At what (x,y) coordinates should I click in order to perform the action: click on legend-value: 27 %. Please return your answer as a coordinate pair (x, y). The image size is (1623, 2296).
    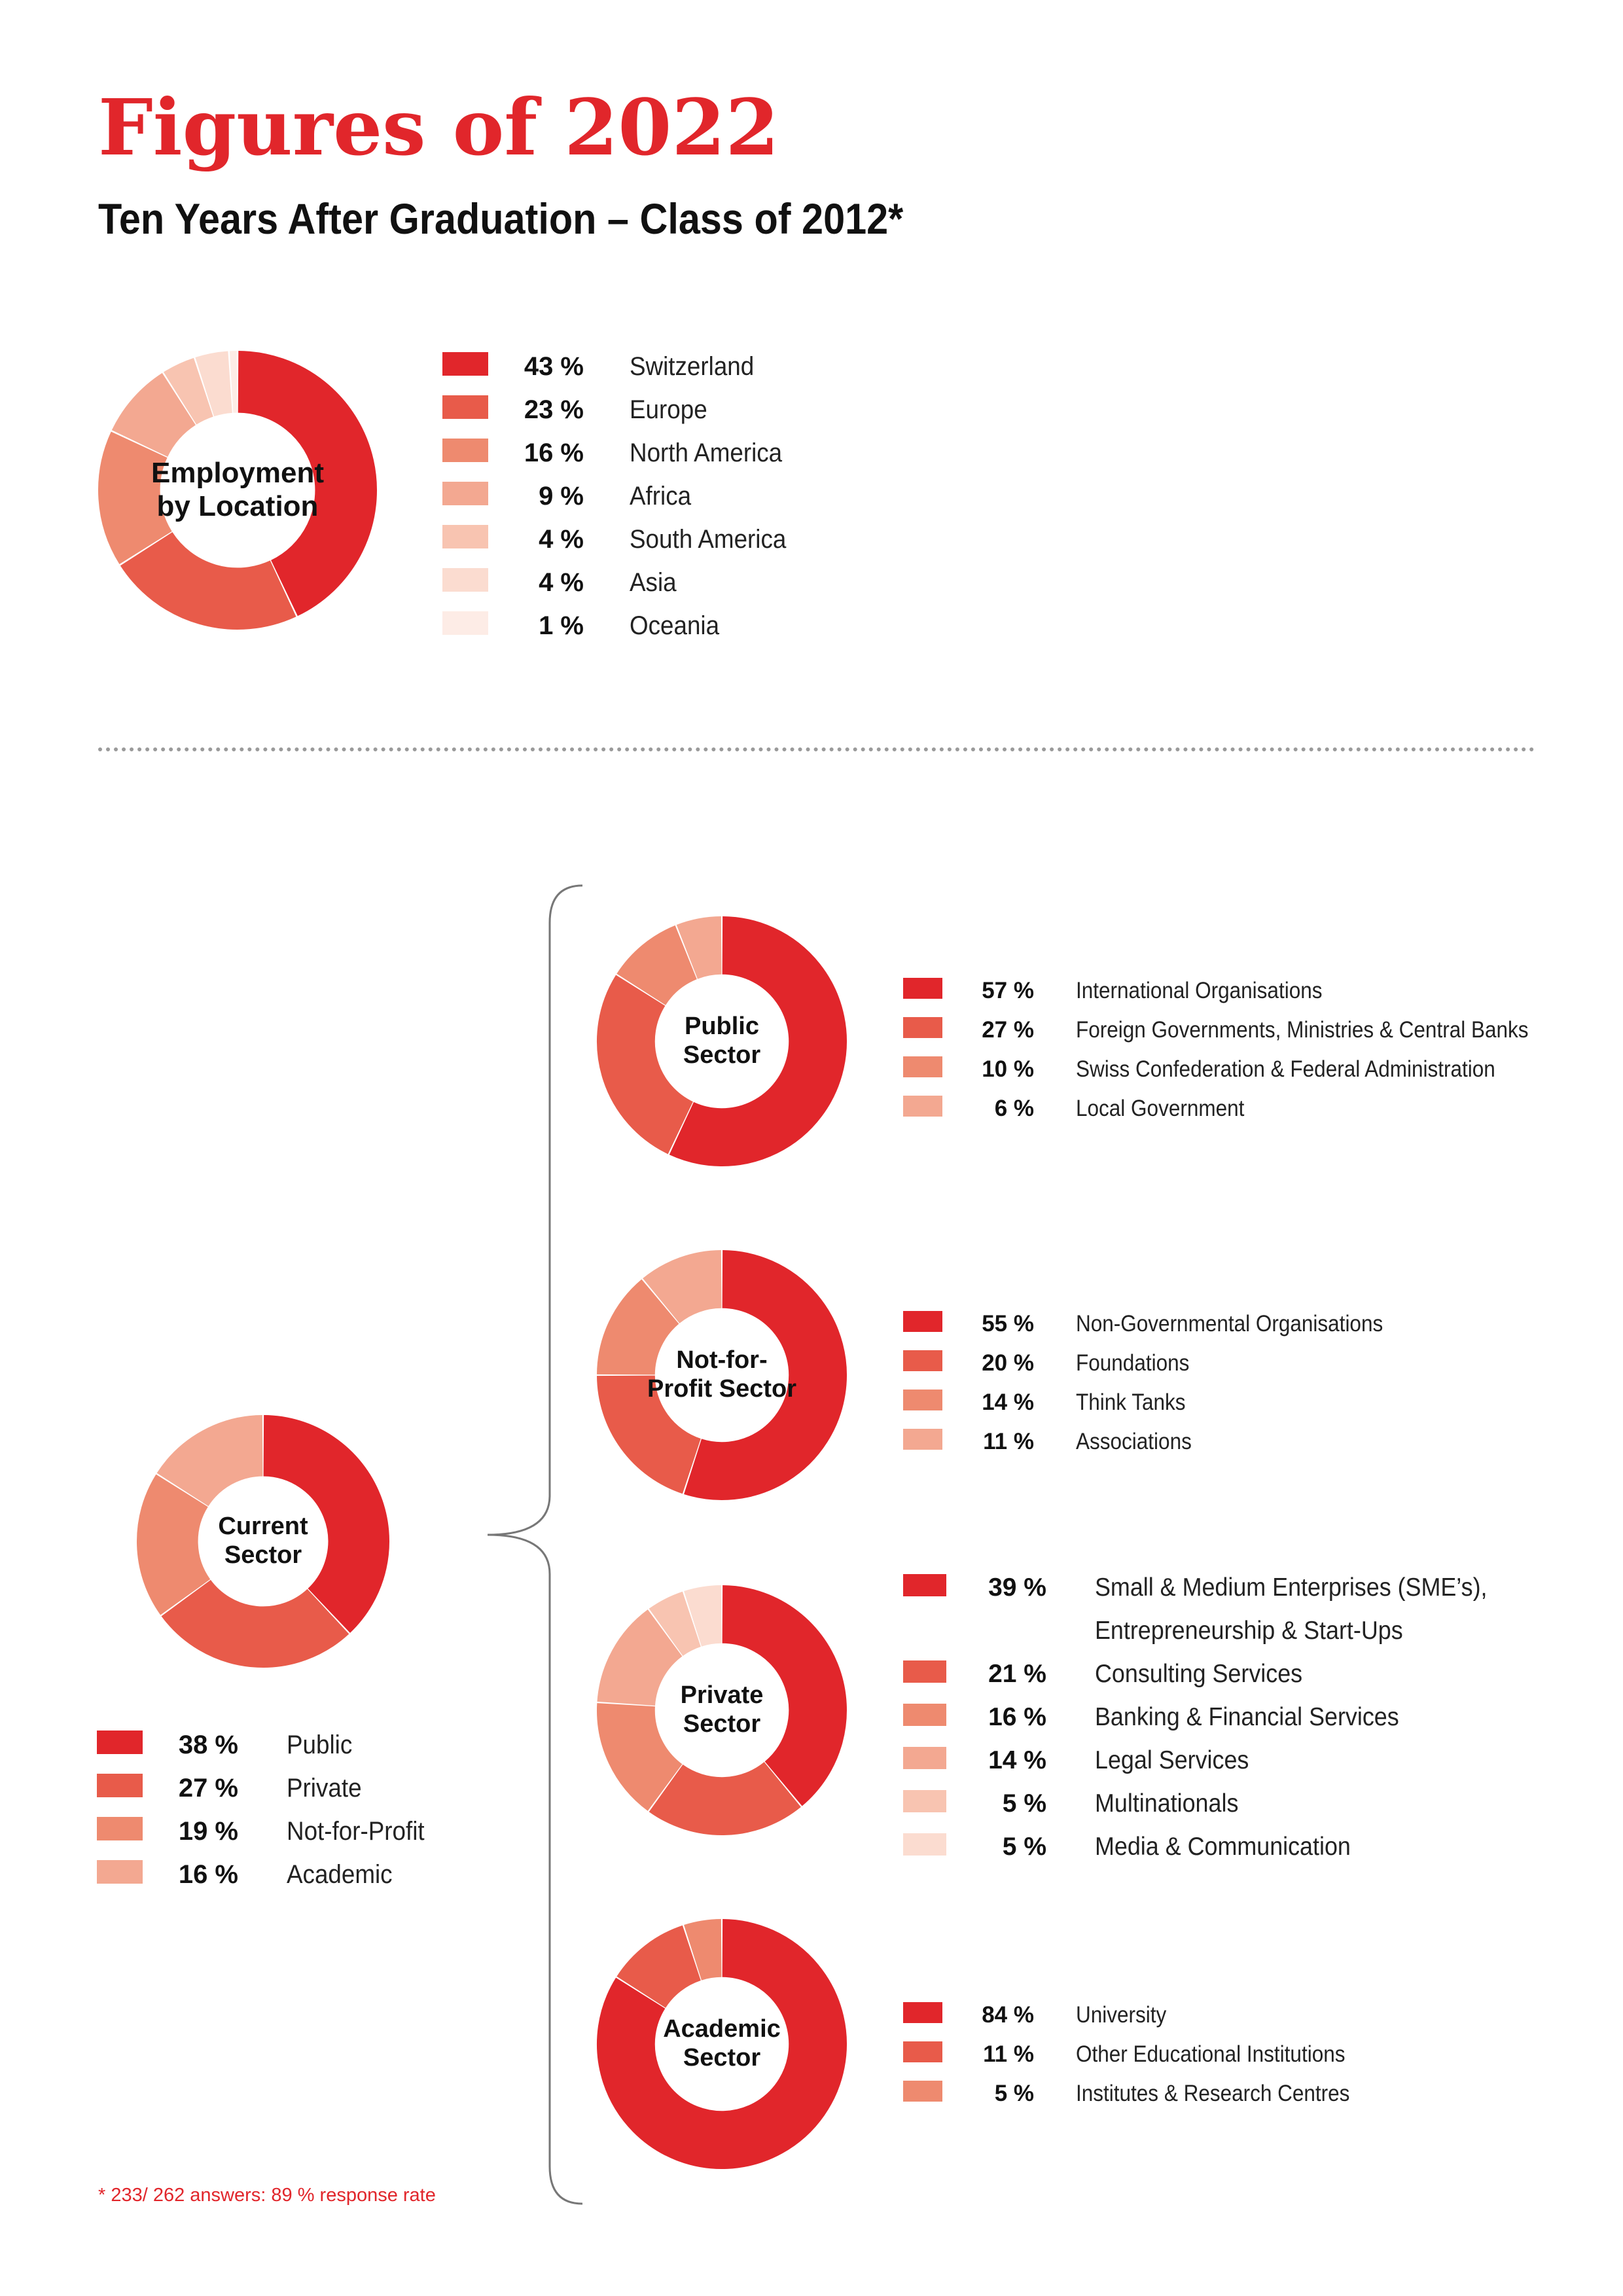
    Looking at the image, I should click on (1008, 1030).